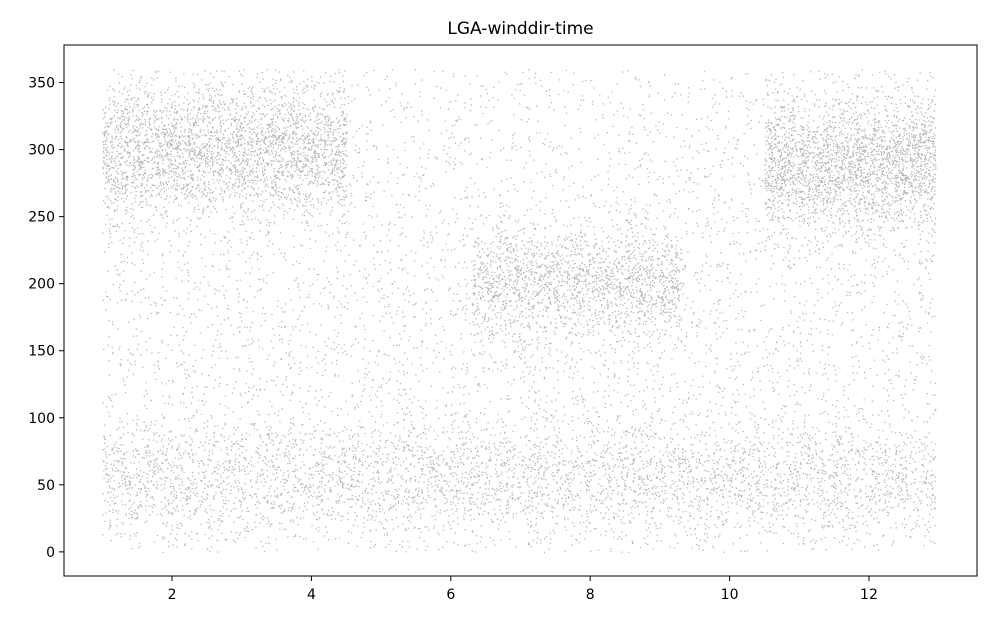  I want to click on x-axis: 2 4 6 8 10 12, so click(523, 589).